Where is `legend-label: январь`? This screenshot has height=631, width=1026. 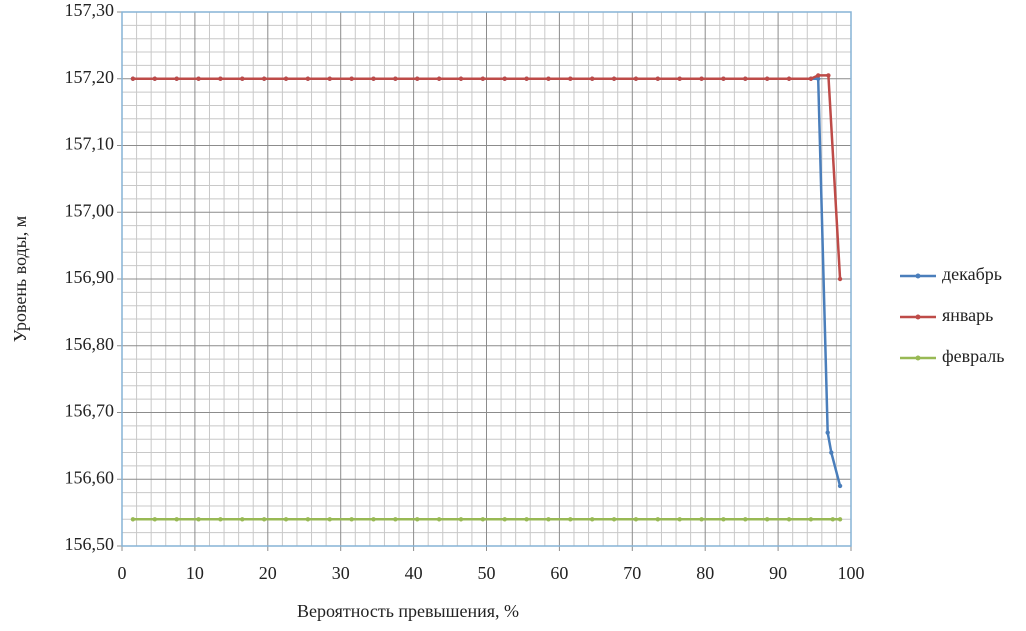
legend-label: январь is located at coordinates (967, 315).